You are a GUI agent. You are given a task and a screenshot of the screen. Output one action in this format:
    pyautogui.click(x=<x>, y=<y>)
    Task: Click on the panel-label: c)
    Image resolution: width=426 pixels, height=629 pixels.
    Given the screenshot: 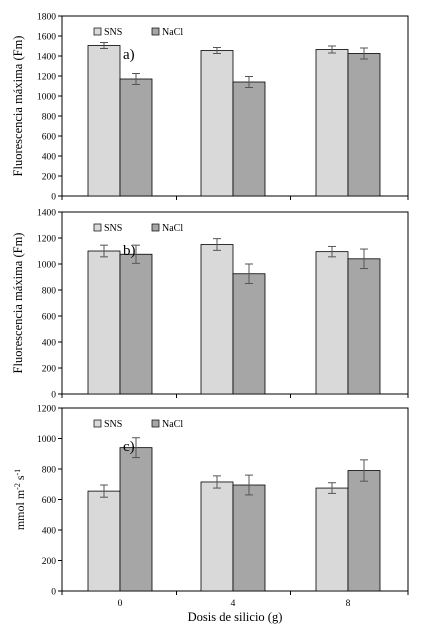 What is the action you would take?
    pyautogui.click(x=129, y=447)
    